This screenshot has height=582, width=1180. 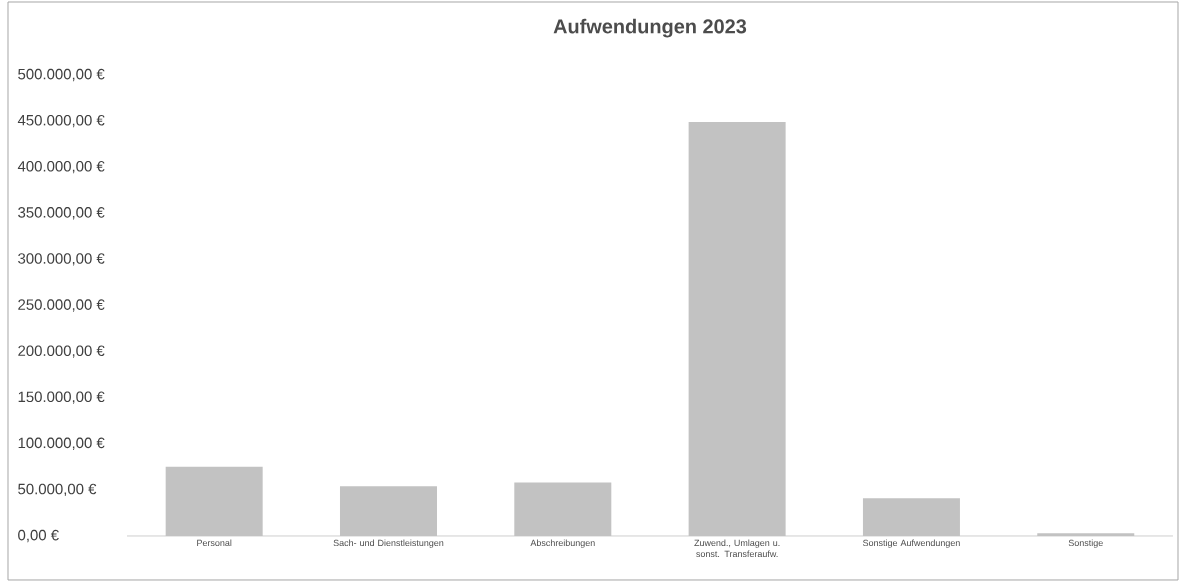 I want to click on y-tick-label: 150.000,00 €, so click(x=61, y=397).